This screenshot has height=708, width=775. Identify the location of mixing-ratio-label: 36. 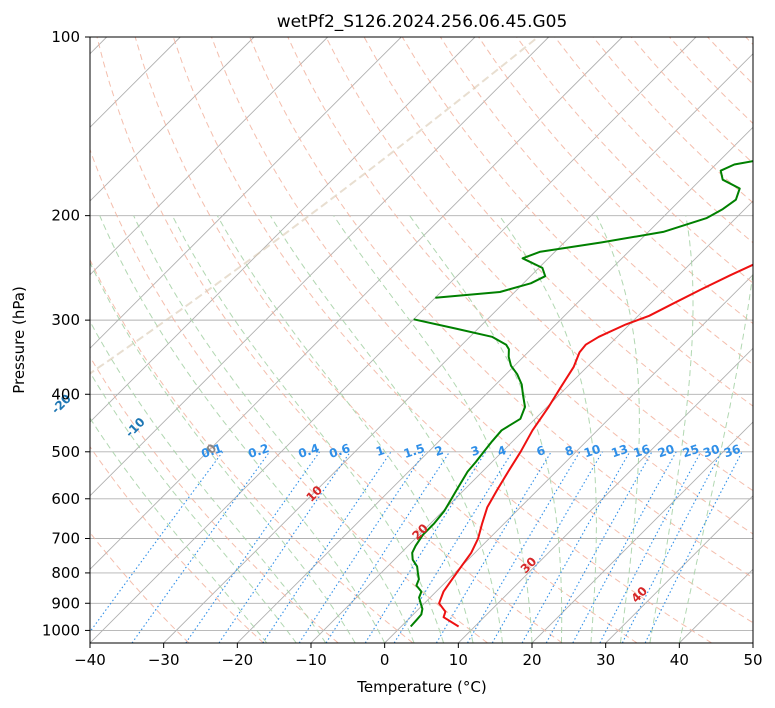
(732, 451).